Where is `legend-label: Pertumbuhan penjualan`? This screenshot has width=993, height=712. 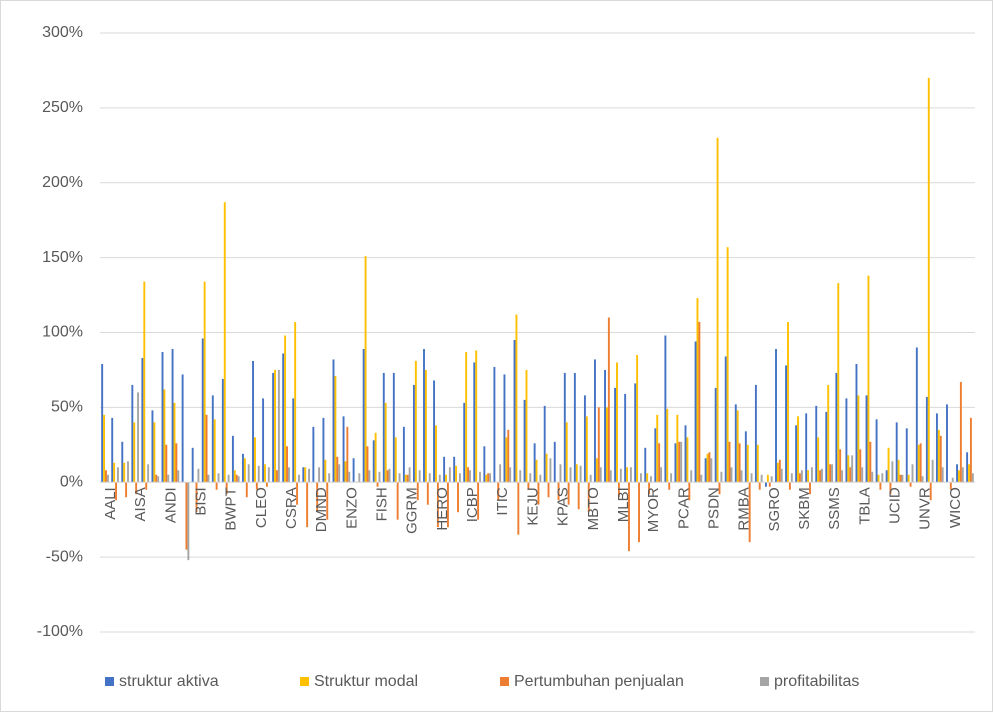 legend-label: Pertumbuhan penjualan is located at coordinates (599, 681).